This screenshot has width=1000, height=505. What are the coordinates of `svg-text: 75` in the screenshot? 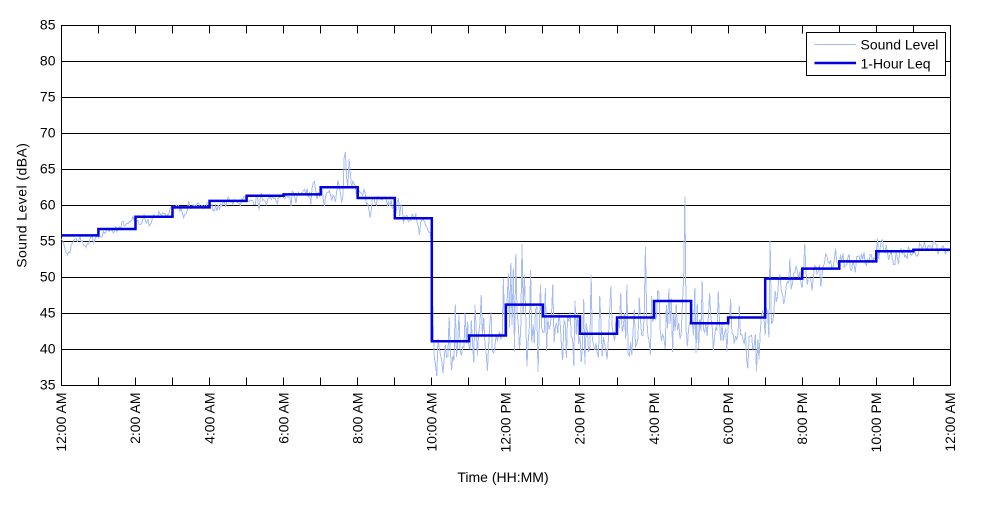 It's located at (48, 97).